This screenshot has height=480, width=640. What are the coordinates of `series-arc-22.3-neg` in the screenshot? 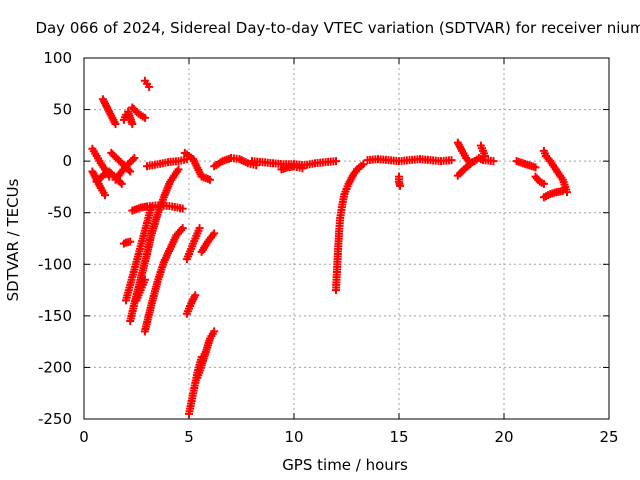 It's located at (553, 194).